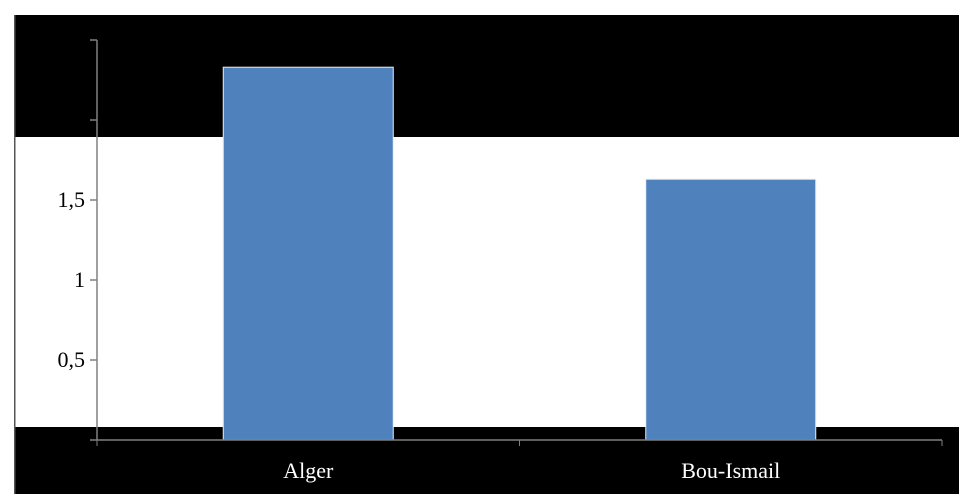  What do you see at coordinates (79, 439) in the screenshot?
I see `y-tick-label: 0` at bounding box center [79, 439].